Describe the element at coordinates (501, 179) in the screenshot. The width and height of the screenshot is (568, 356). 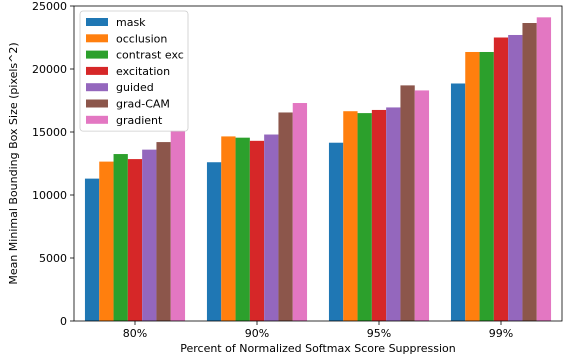
I see `bar-excitation-99pct` at that location.